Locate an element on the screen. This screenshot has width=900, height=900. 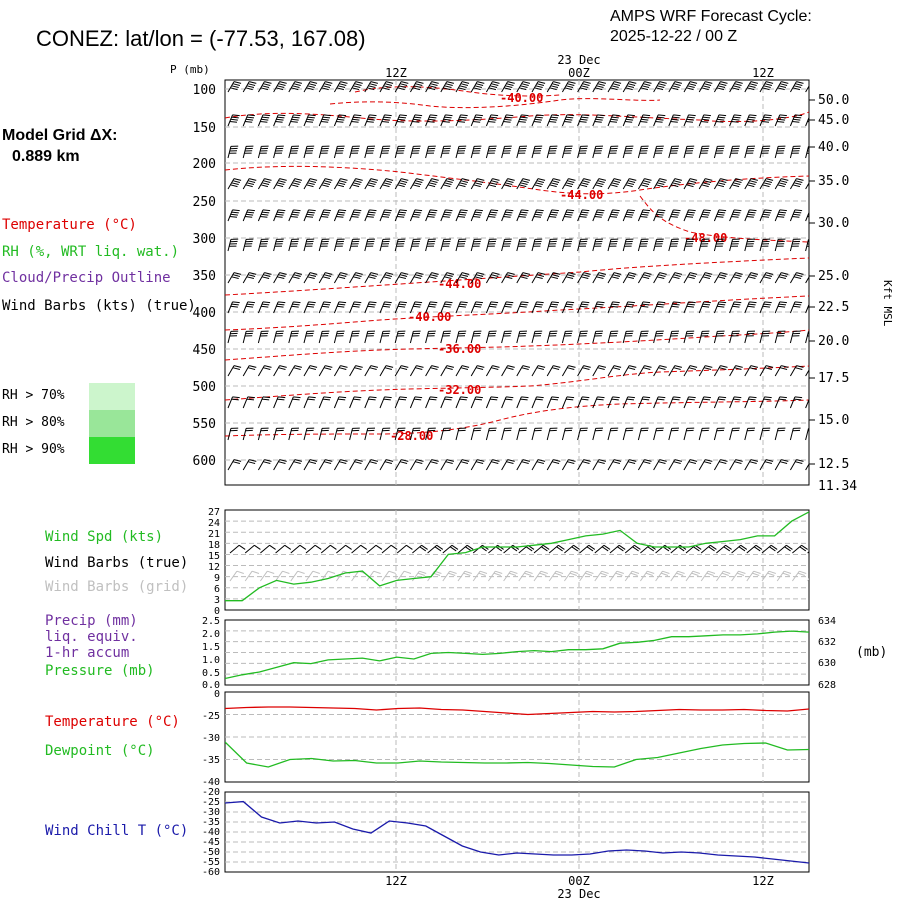
cs-barb-r3-c17 is located at coordinates (492, 184).